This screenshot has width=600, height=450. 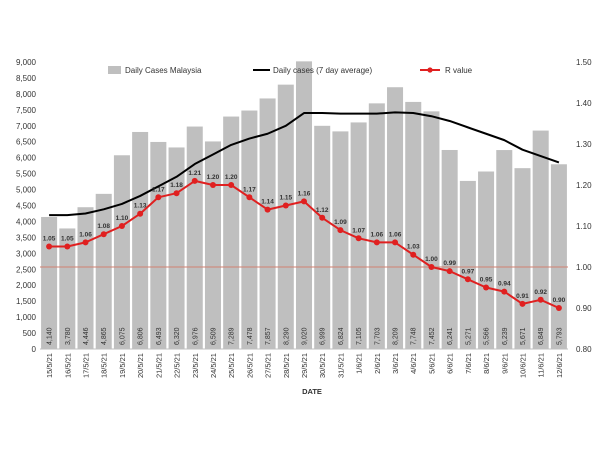 What do you see at coordinates (584, 349) in the screenshot?
I see `y2-tick-label: 0.80` at bounding box center [584, 349].